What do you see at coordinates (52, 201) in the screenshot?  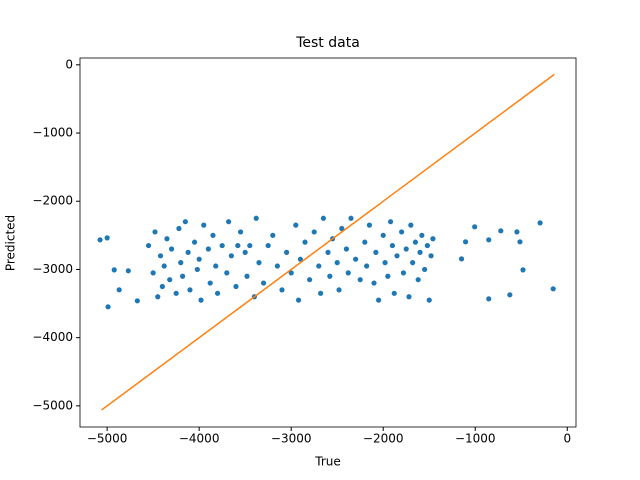 I see `y-tick-label: −2000` at bounding box center [52, 201].